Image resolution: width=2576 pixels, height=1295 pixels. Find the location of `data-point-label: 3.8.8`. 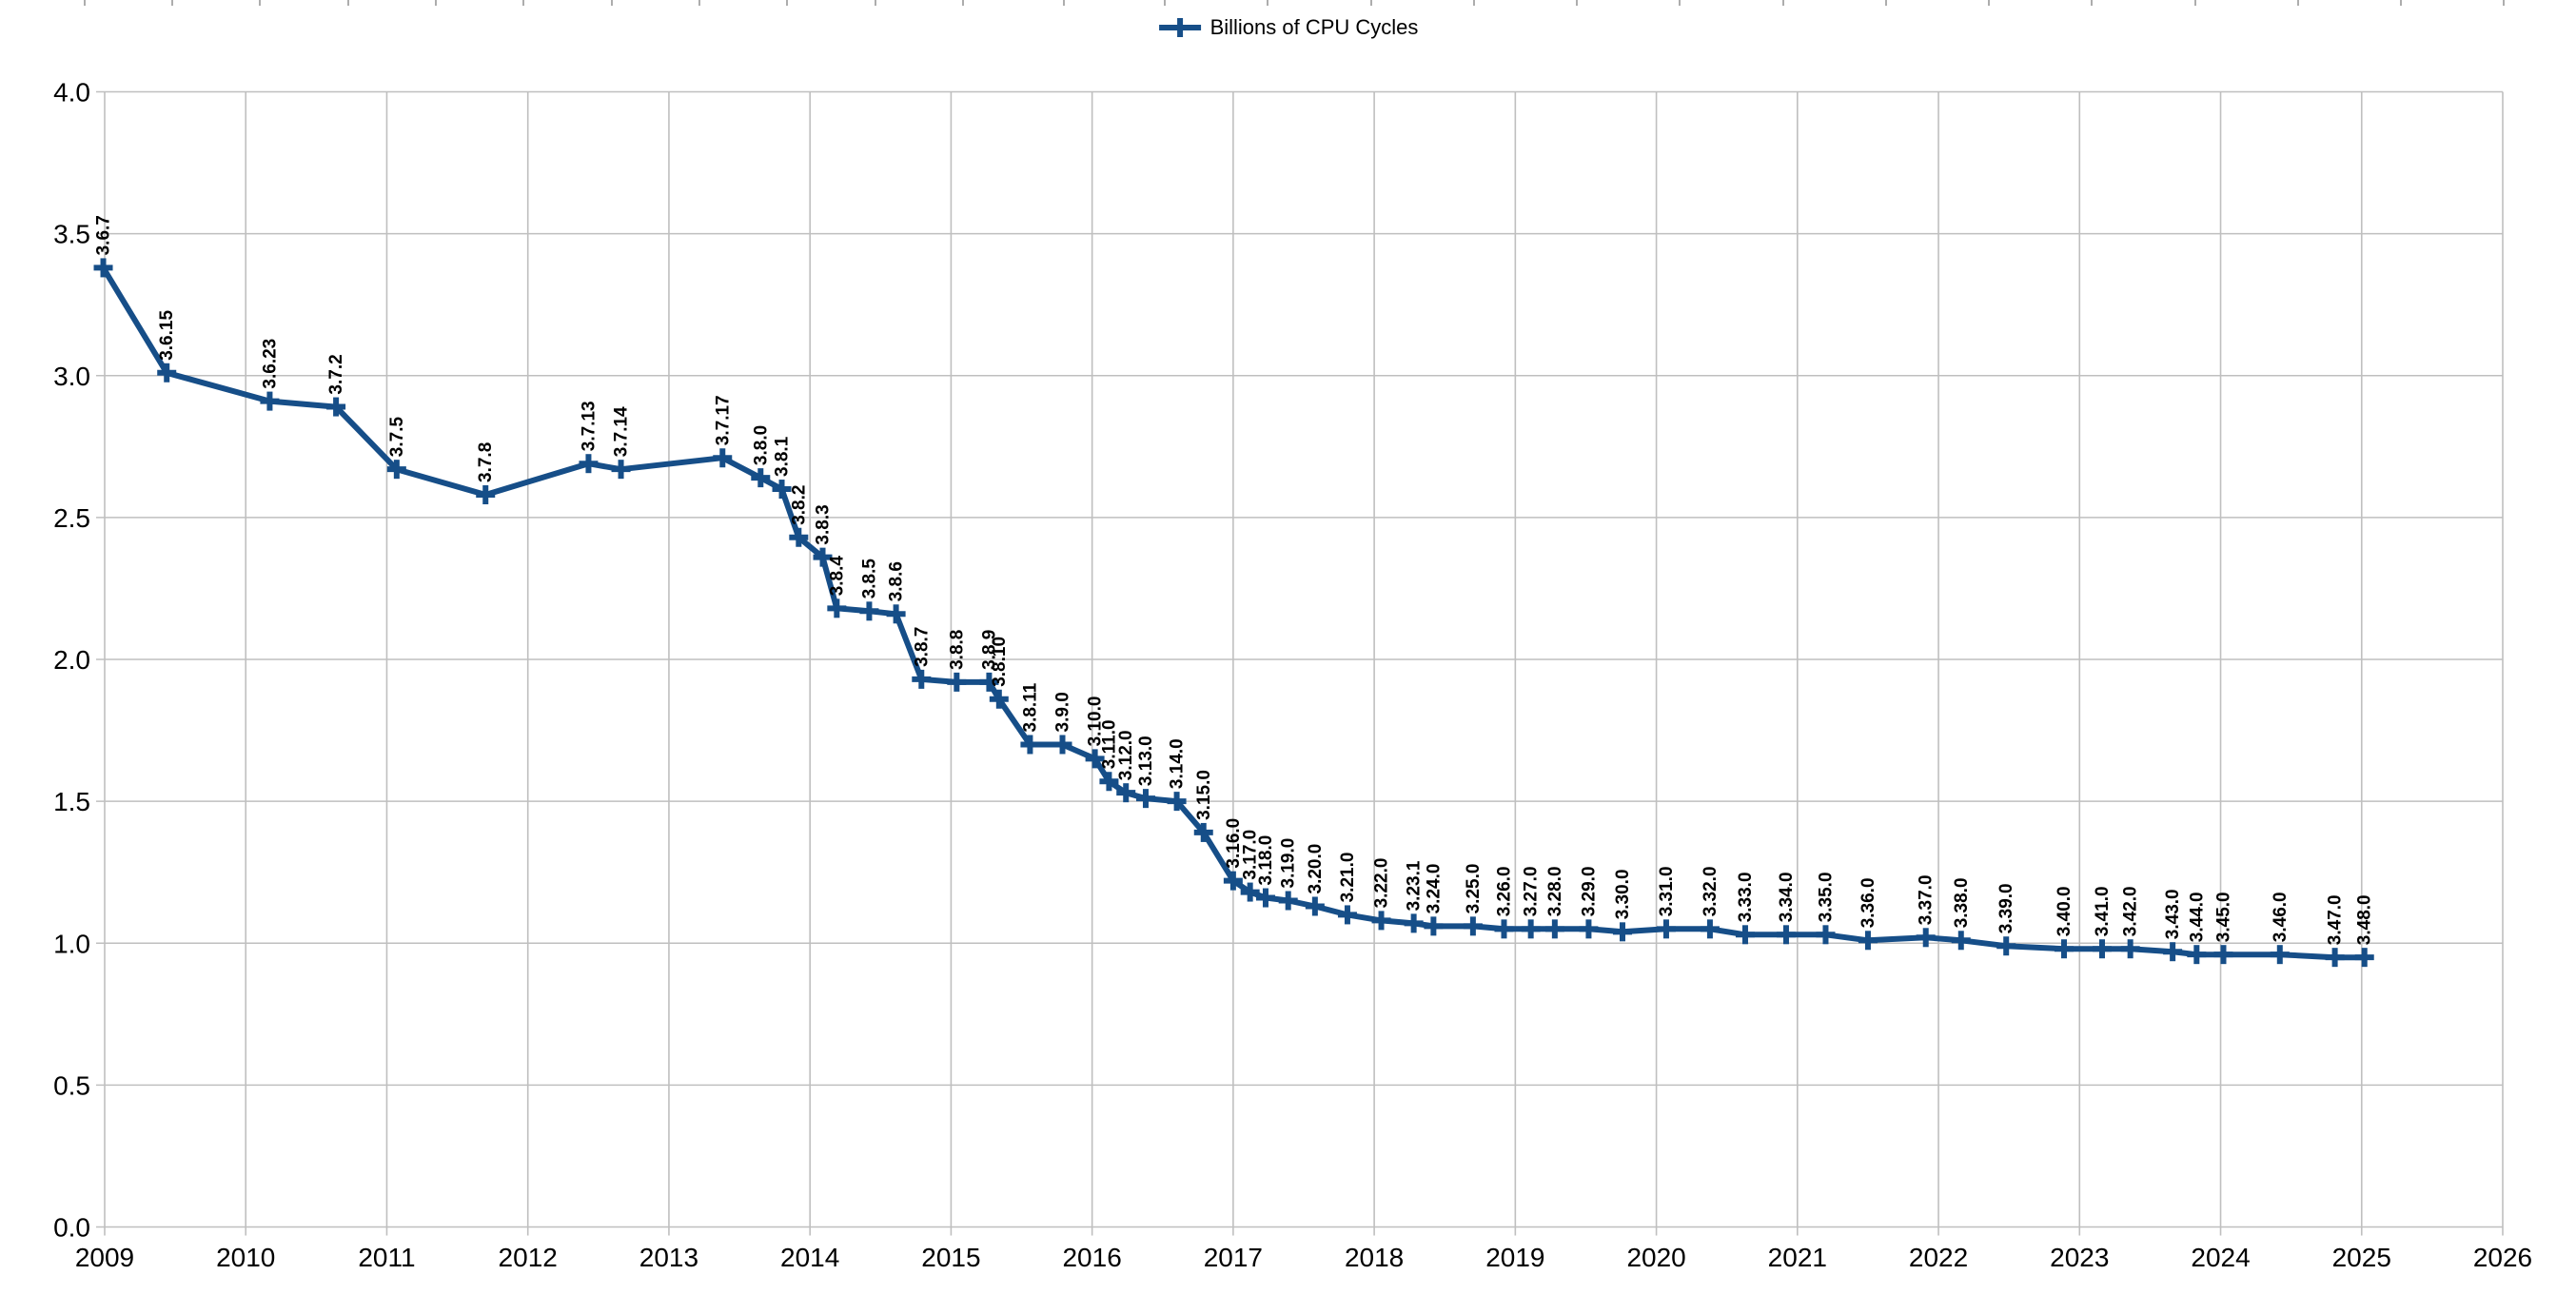

data-point-label: 3.8.8 is located at coordinates (957, 650).